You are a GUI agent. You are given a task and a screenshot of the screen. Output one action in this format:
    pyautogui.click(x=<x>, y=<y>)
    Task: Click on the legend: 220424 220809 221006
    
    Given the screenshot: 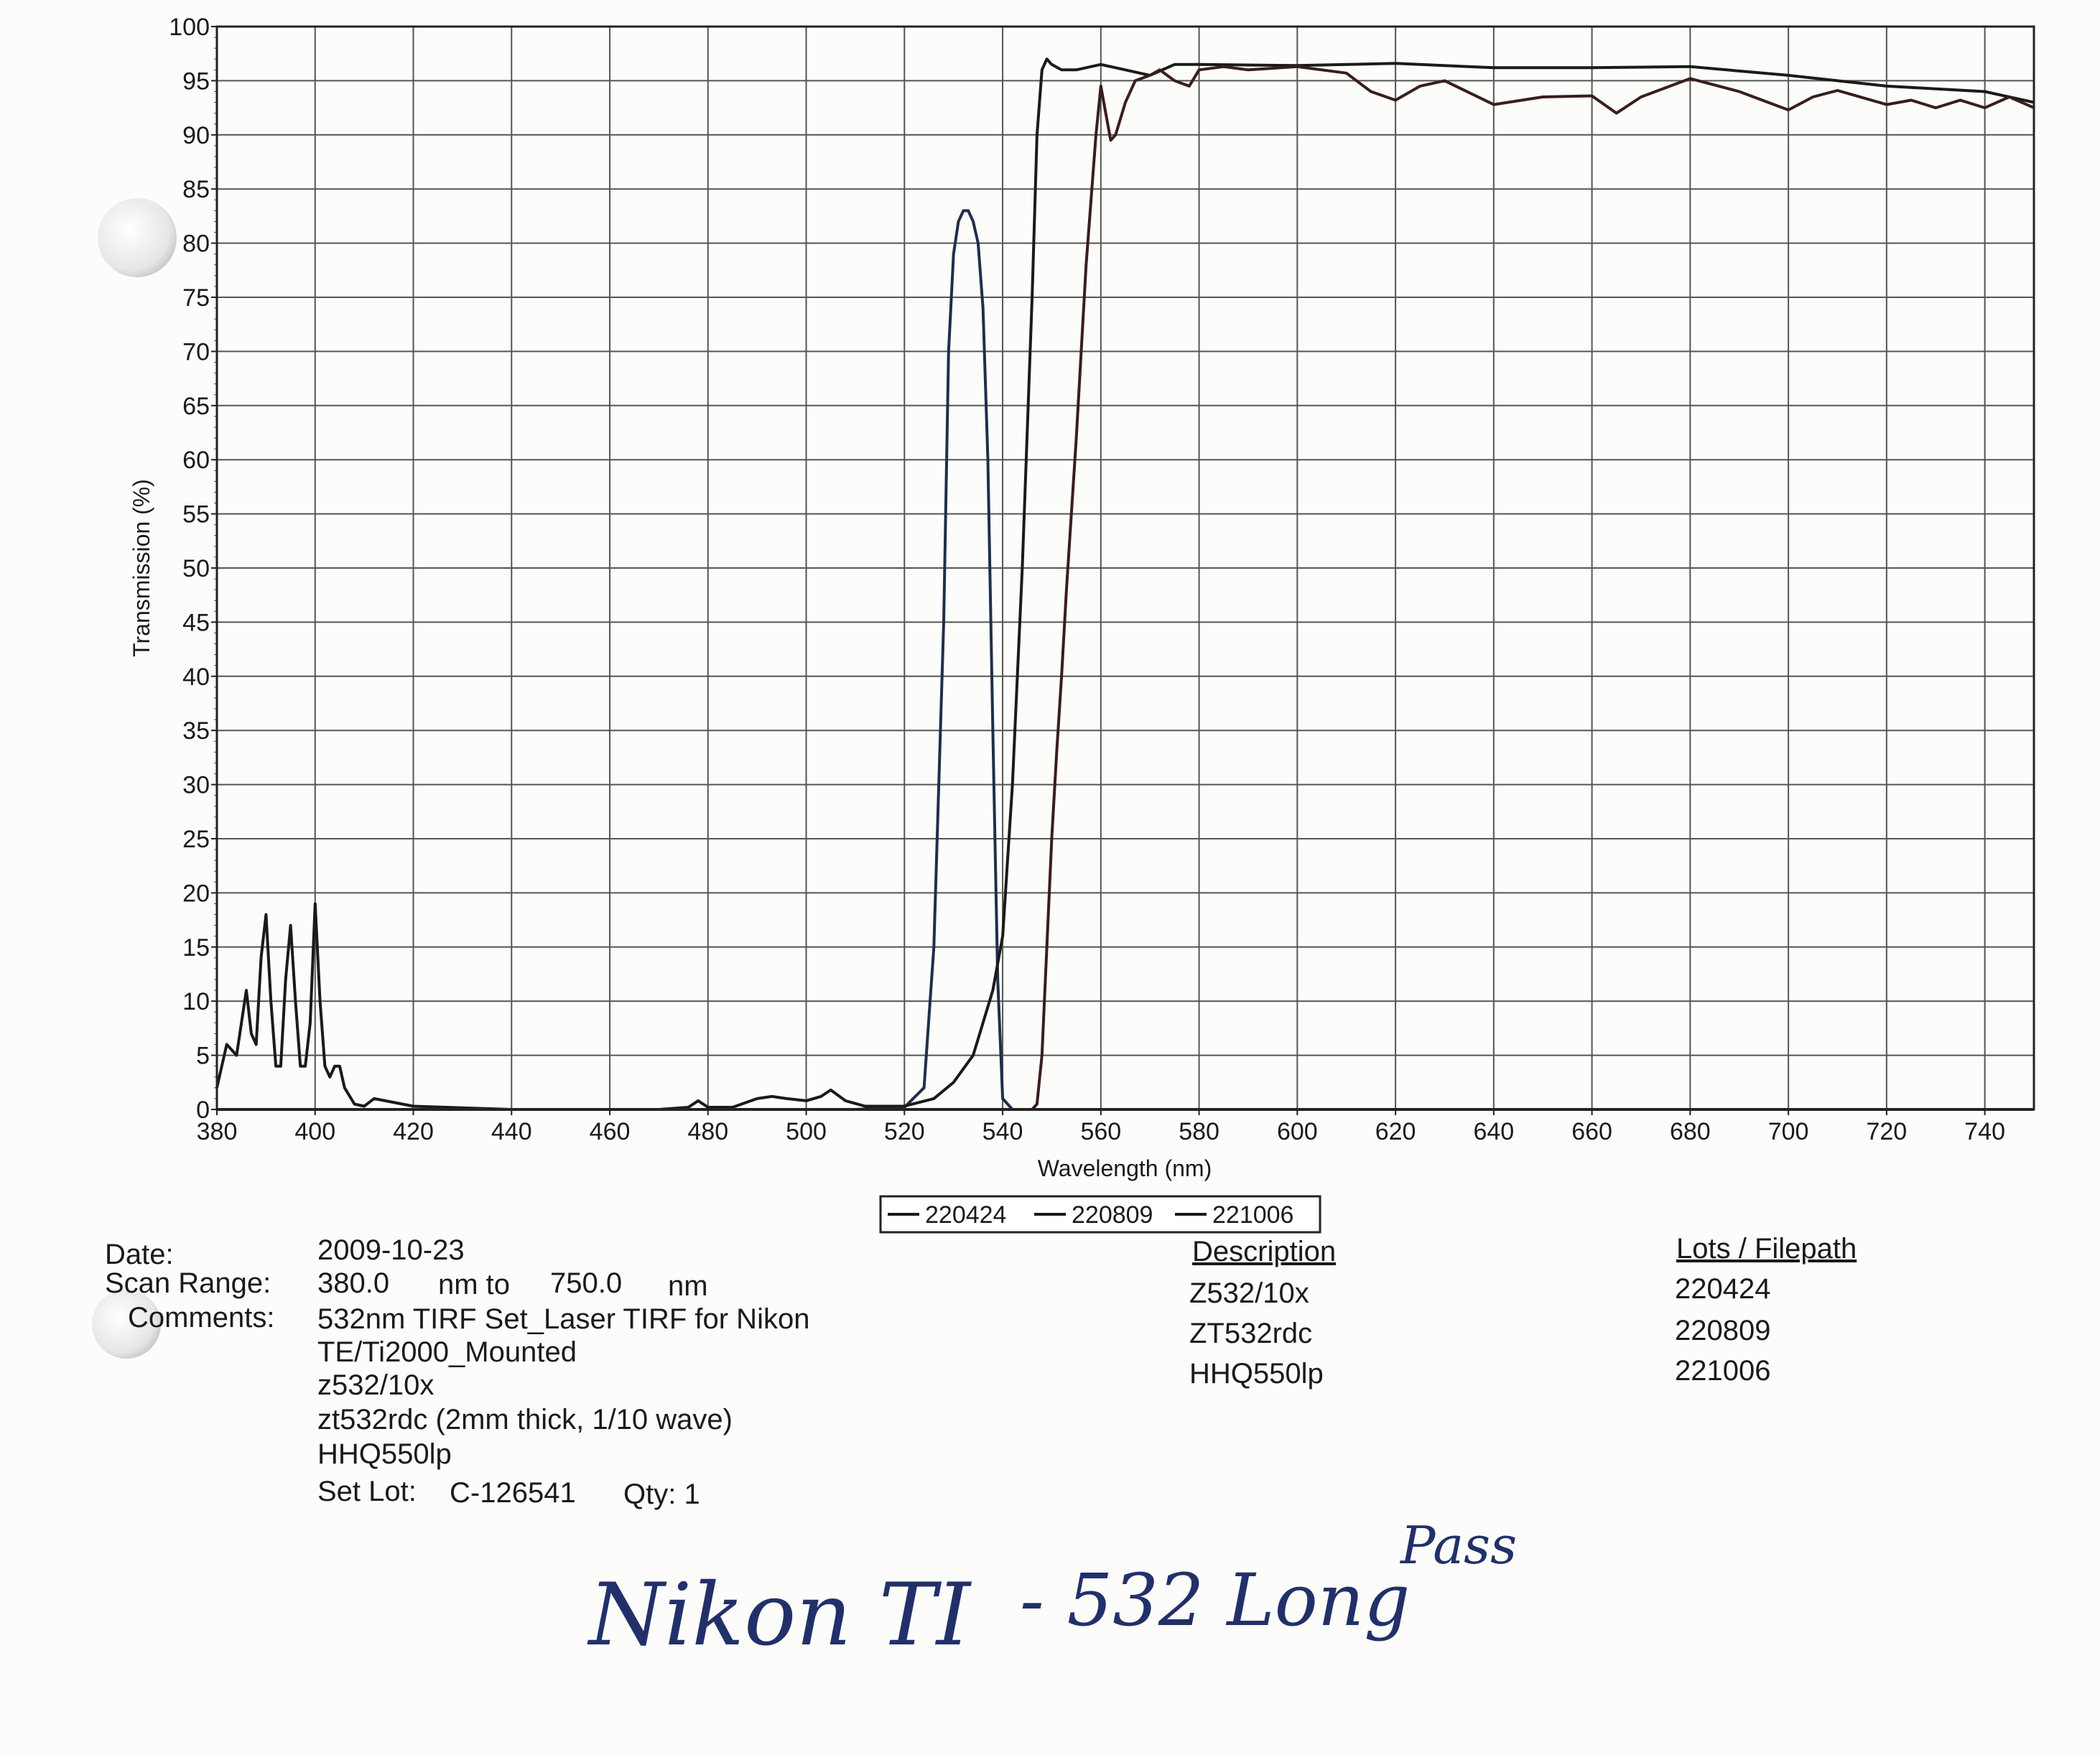 What is the action you would take?
    pyautogui.click(x=1100, y=1214)
    